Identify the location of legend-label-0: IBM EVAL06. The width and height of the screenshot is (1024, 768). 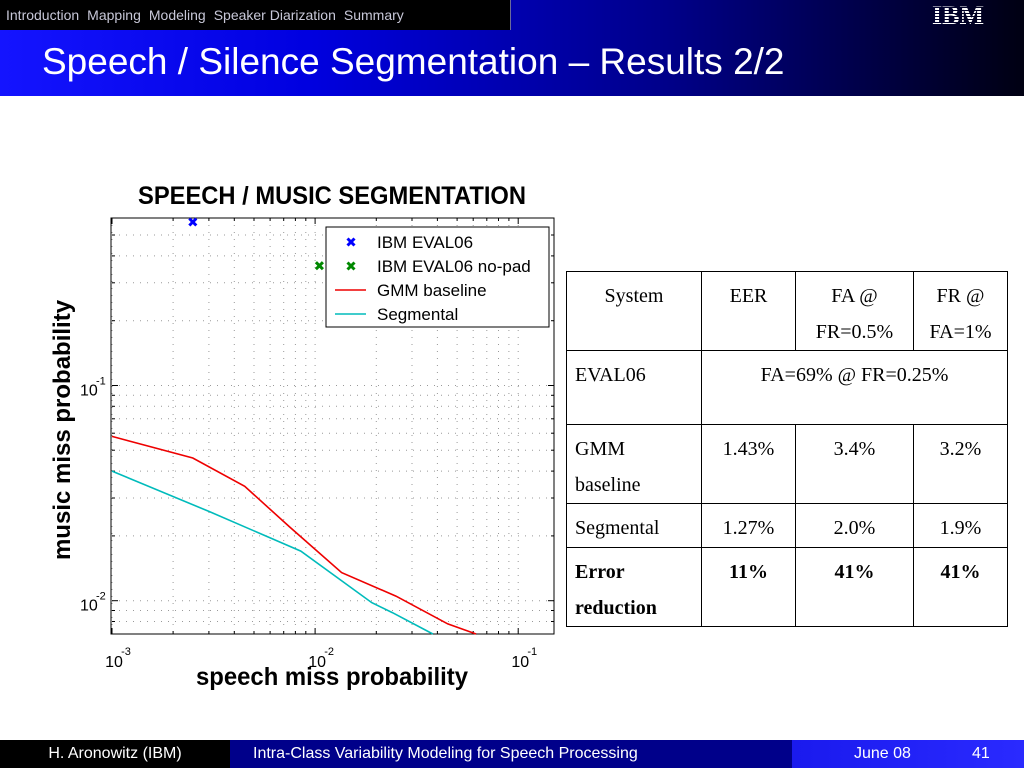
(425, 242).